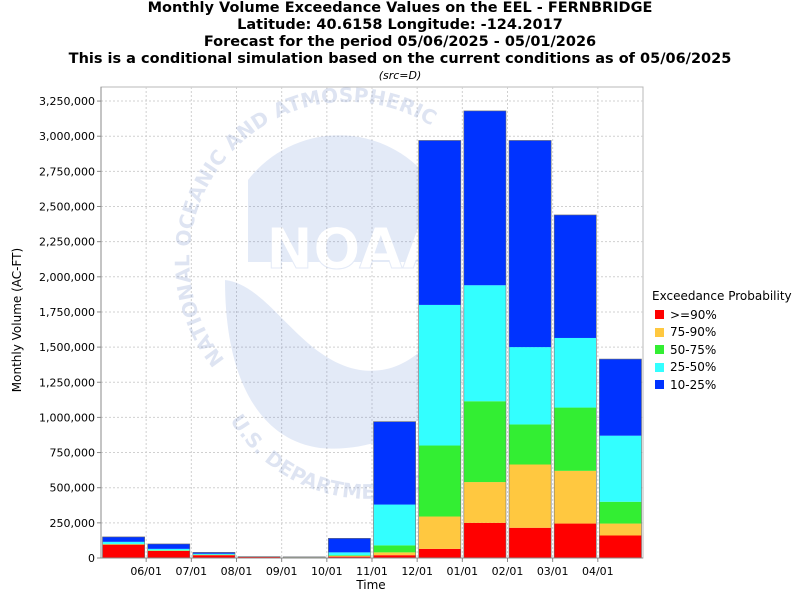 The width and height of the screenshot is (800, 600). I want to click on y-tick-label: 0, so click(91, 558).